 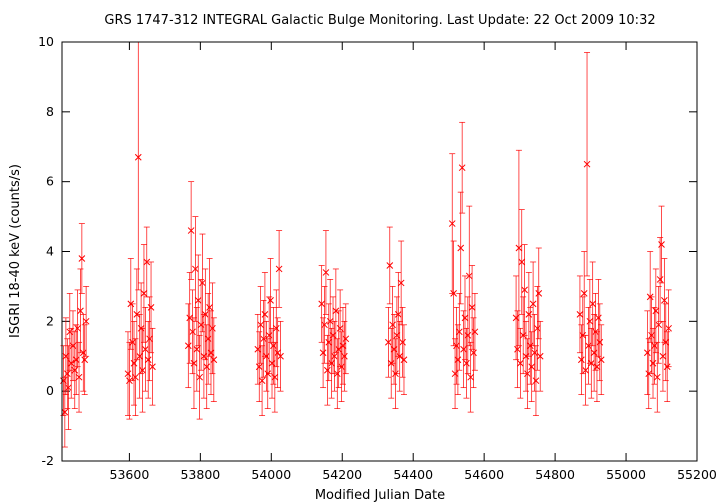 I want to click on x-tick-label: 54000, so click(x=271, y=474).